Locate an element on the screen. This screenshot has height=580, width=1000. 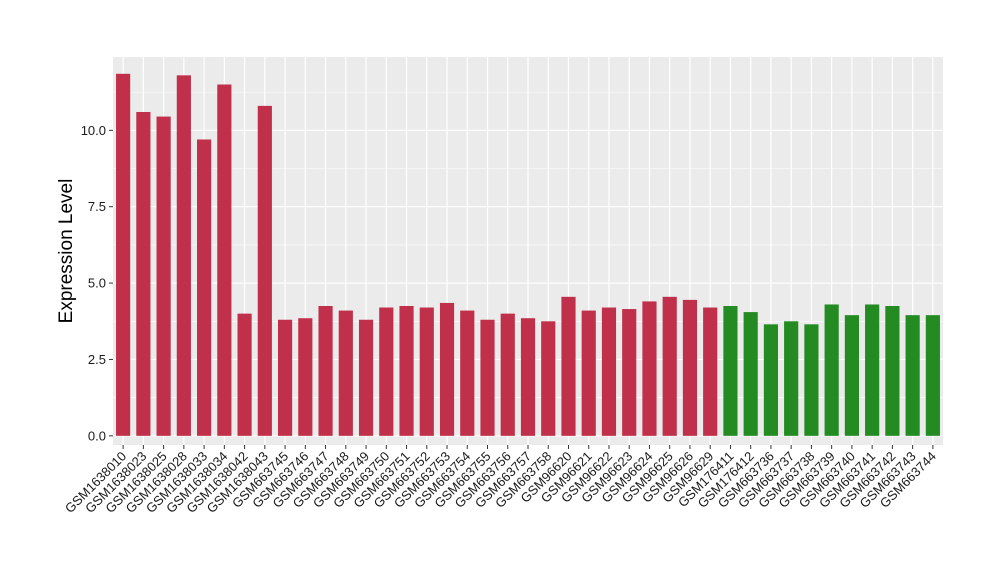
bar-gsm1638034 is located at coordinates (224, 260).